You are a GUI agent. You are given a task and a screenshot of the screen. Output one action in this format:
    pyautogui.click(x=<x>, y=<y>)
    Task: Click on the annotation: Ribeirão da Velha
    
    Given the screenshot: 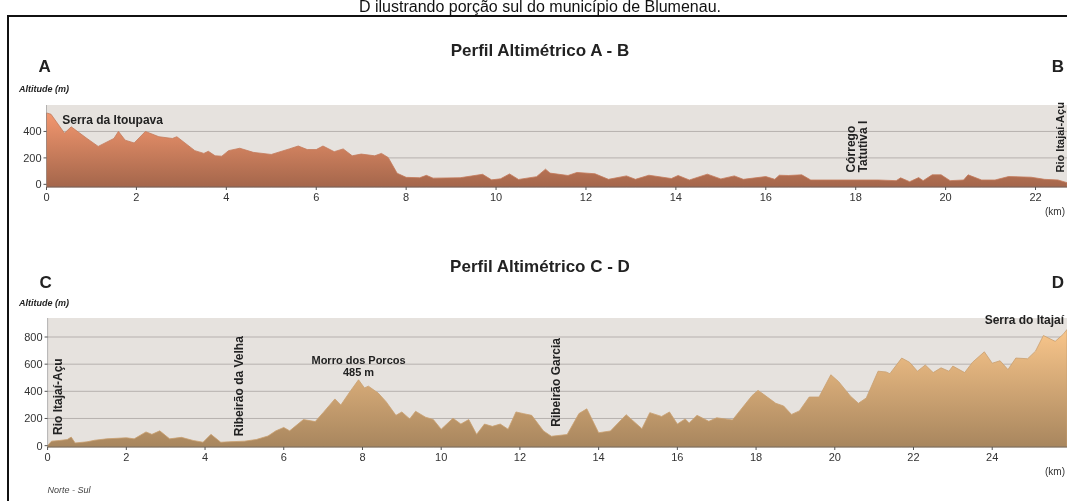 What is the action you would take?
    pyautogui.click(x=239, y=386)
    